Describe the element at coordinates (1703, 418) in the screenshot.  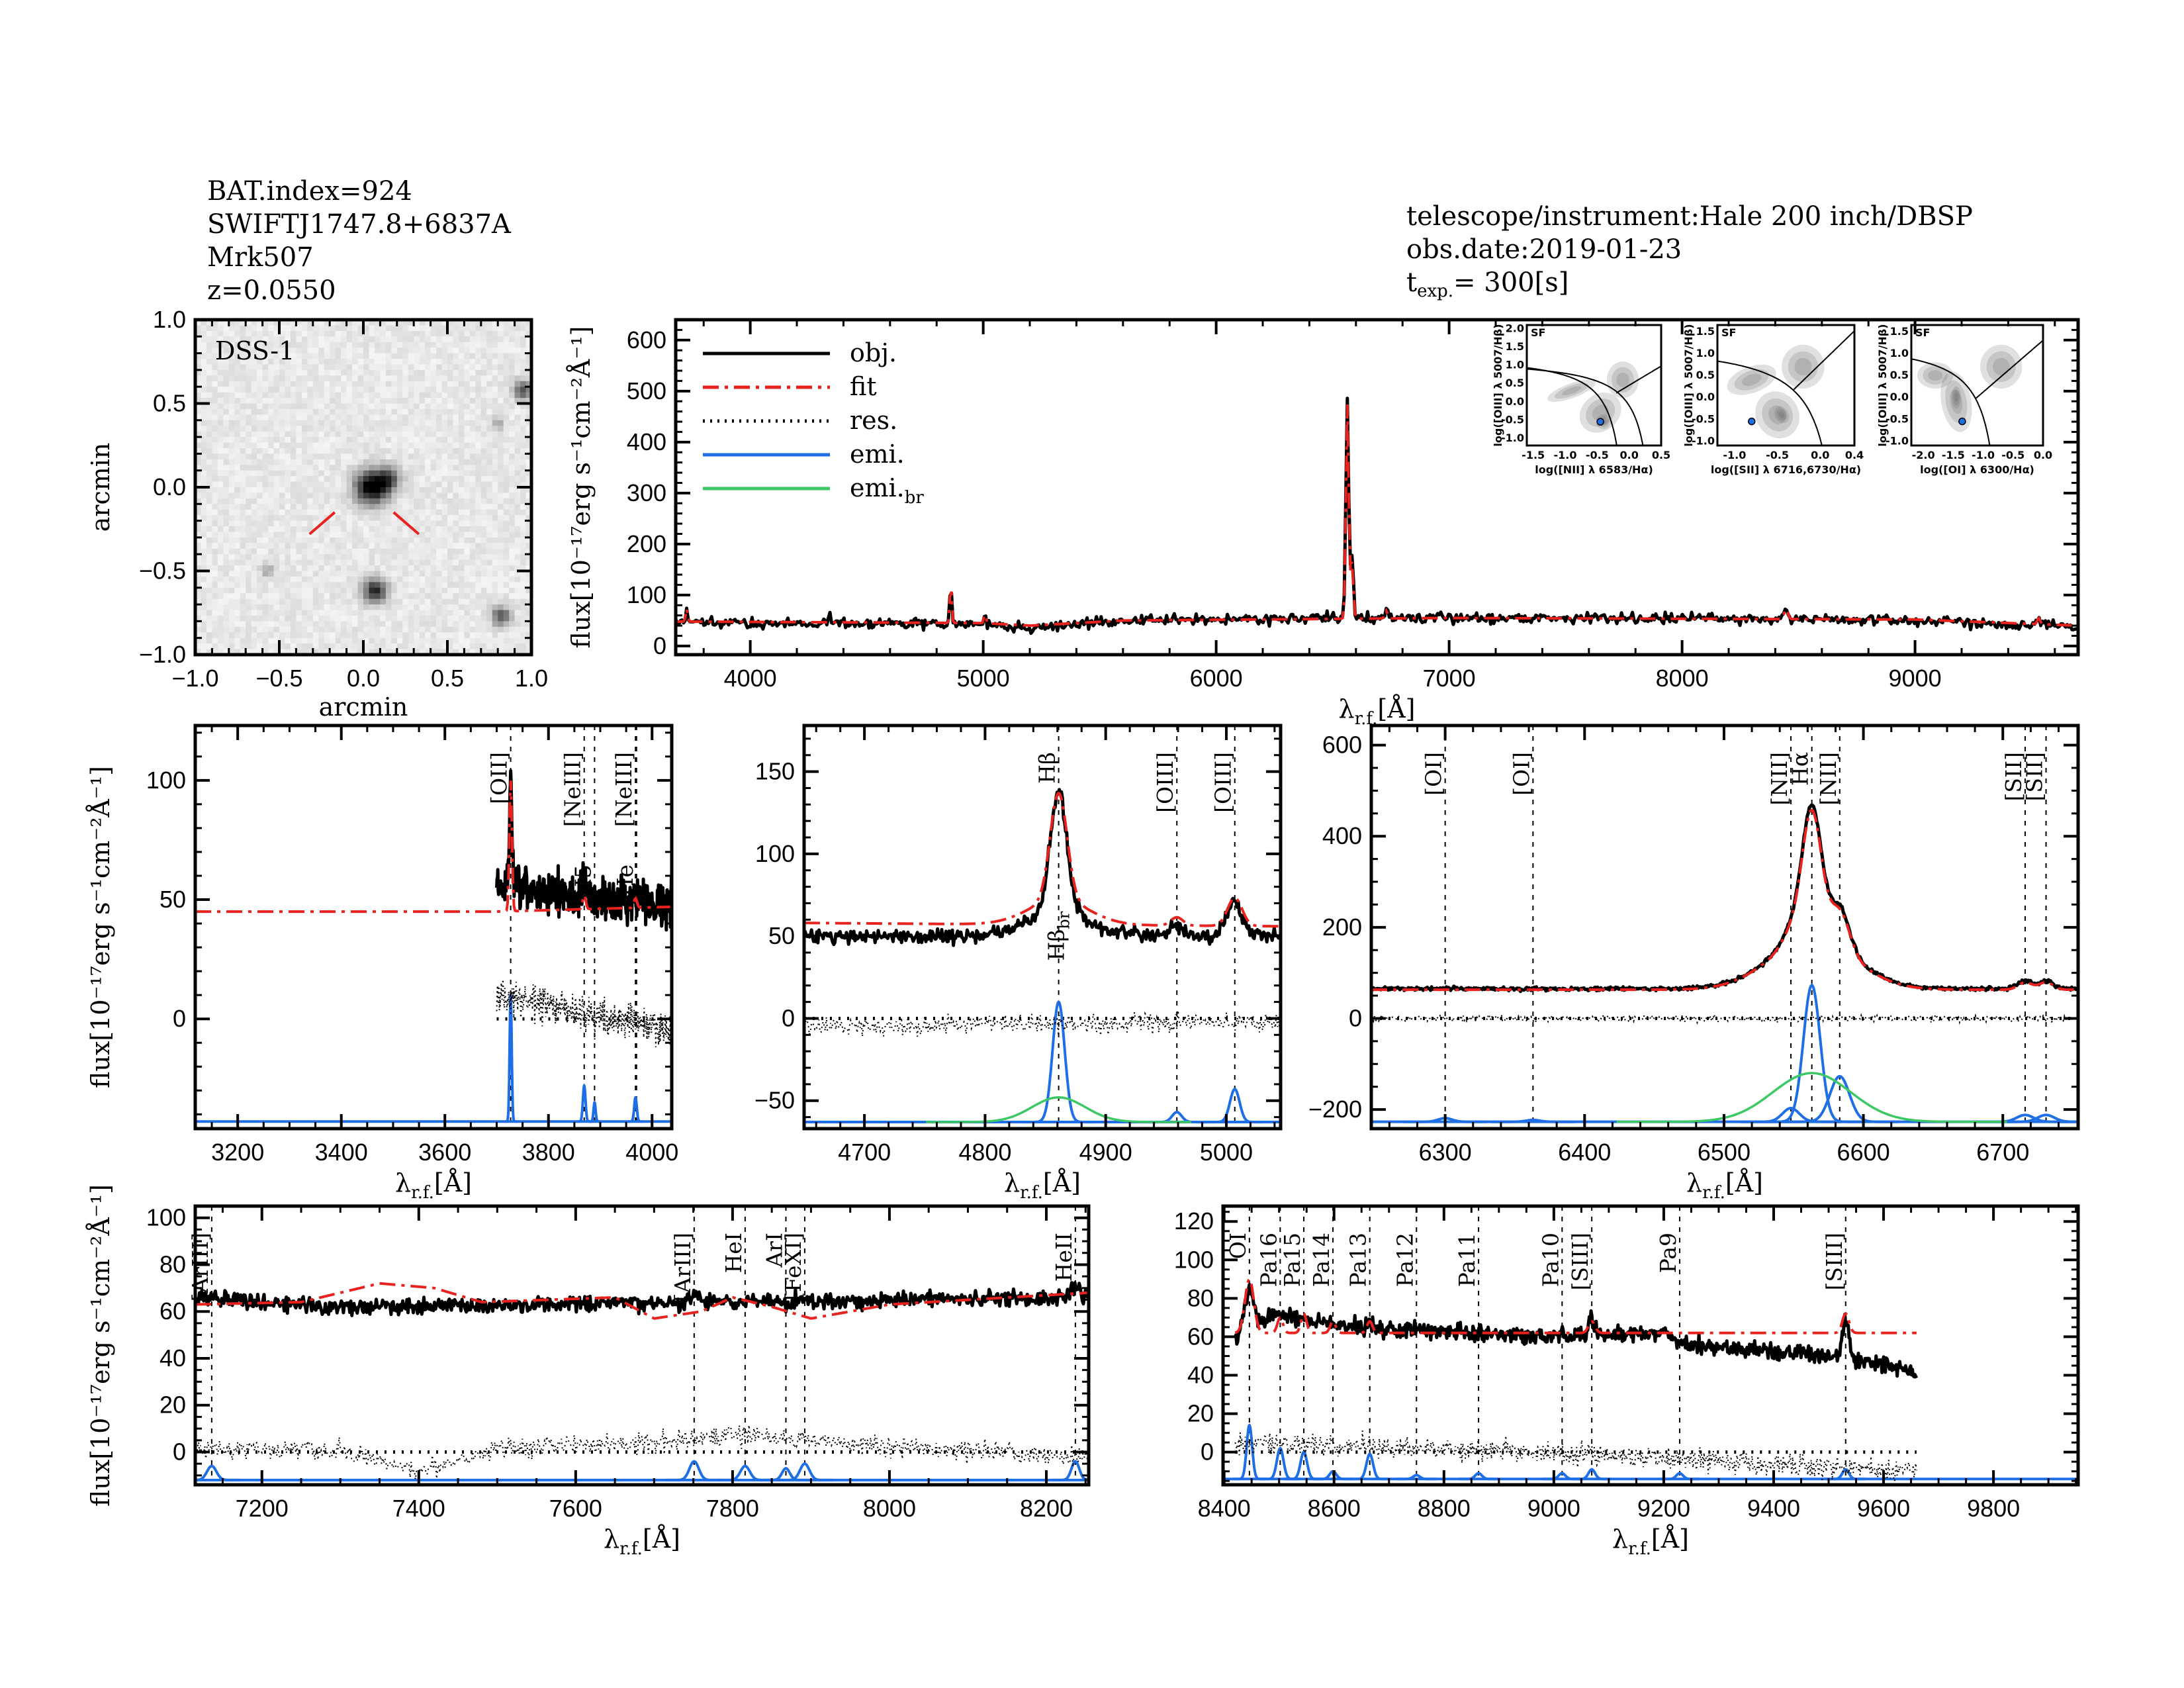
I see `y-tick-label: -0.5` at that location.